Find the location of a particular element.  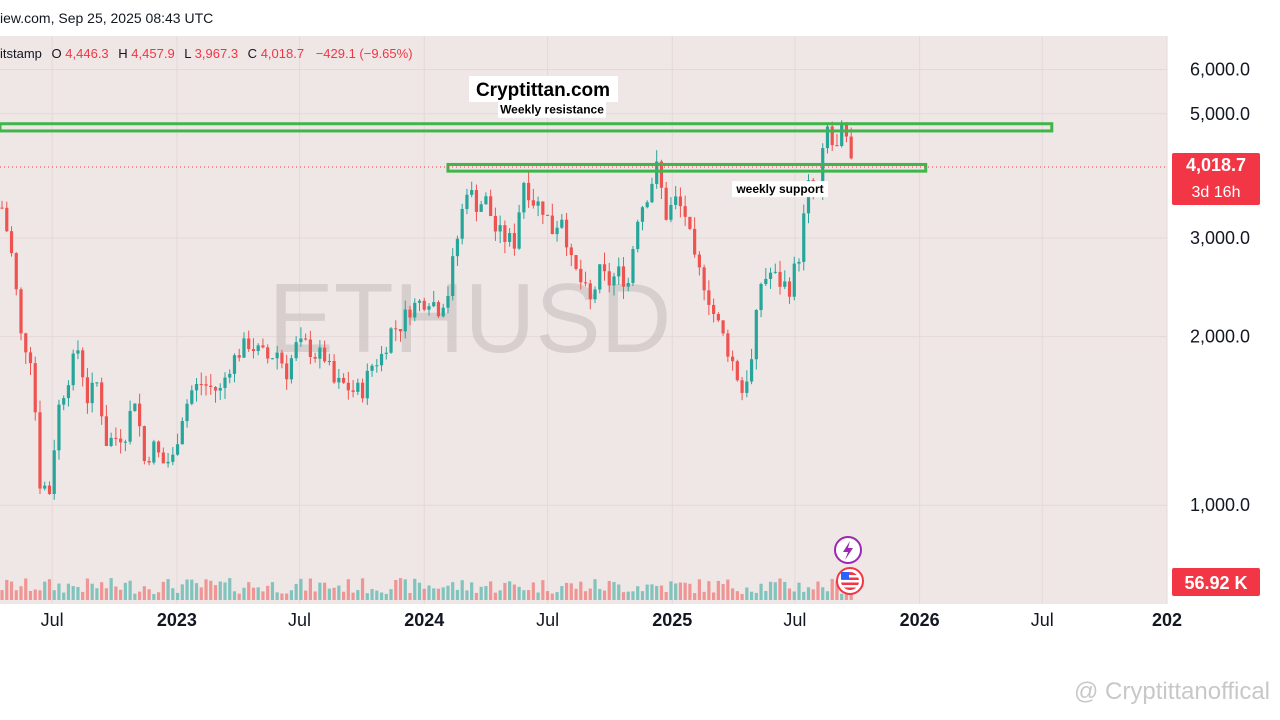

support-zone is located at coordinates (687, 167).